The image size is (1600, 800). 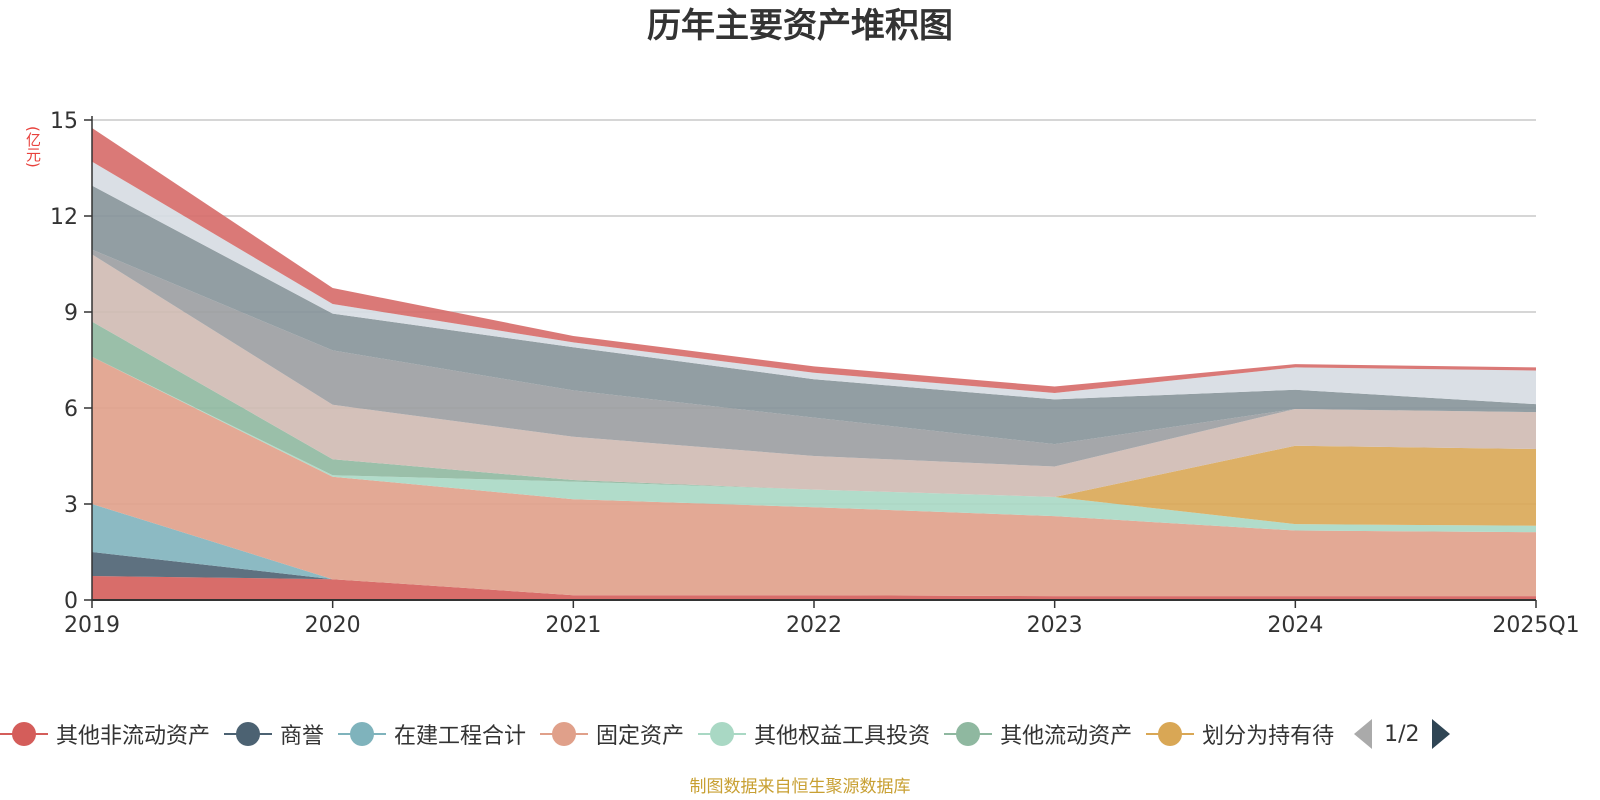 I want to click on y-tick-label: 15, so click(x=64, y=121).